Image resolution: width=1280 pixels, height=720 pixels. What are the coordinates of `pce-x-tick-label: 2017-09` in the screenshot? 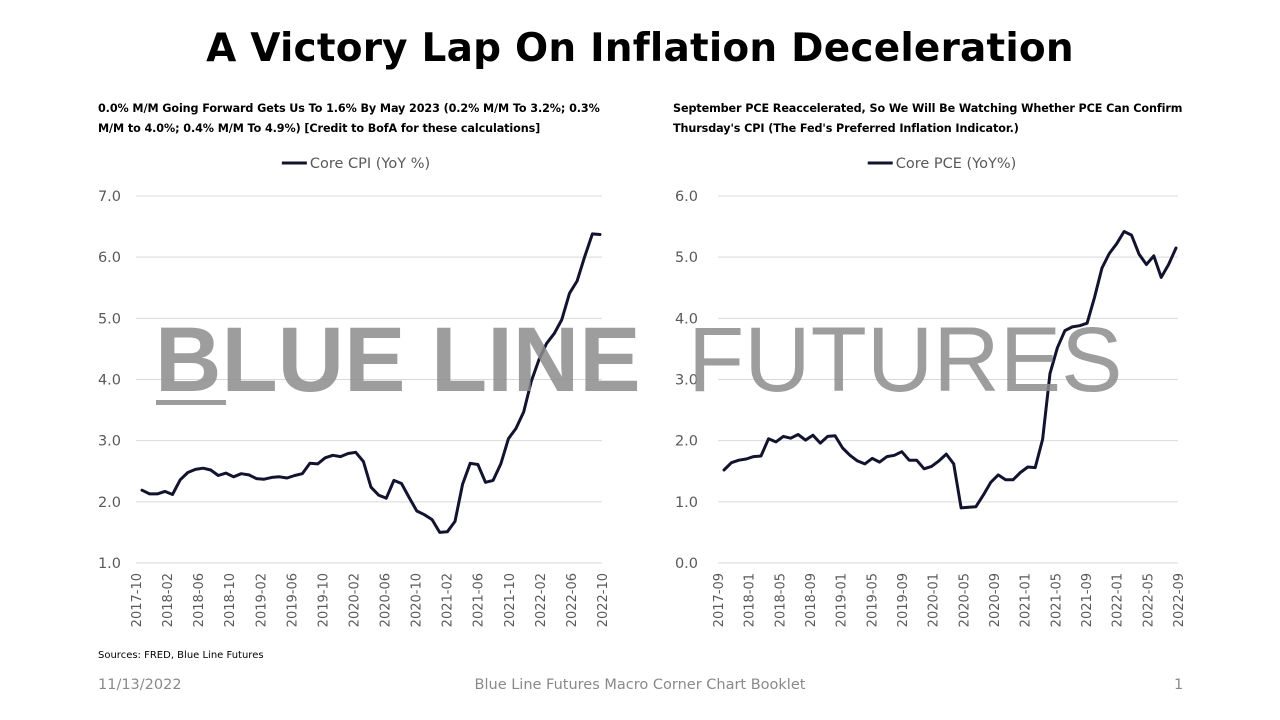 It's located at (719, 600).